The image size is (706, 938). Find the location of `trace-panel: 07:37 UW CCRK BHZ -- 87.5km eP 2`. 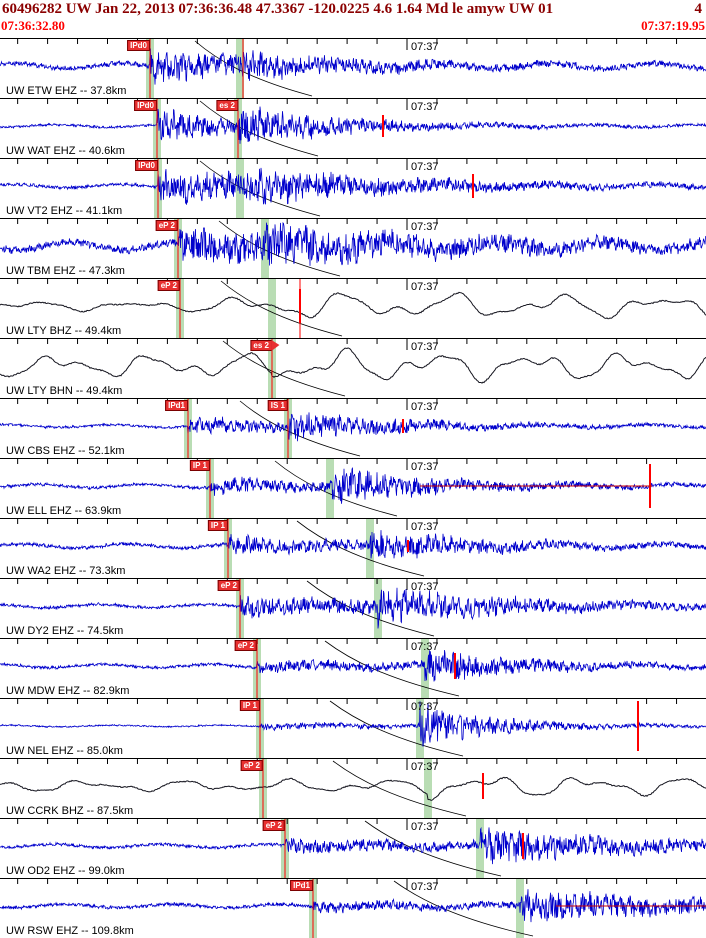

trace-panel: 07:37 UW CCRK BHZ -- 87.5km eP 2 is located at coordinates (353, 788).